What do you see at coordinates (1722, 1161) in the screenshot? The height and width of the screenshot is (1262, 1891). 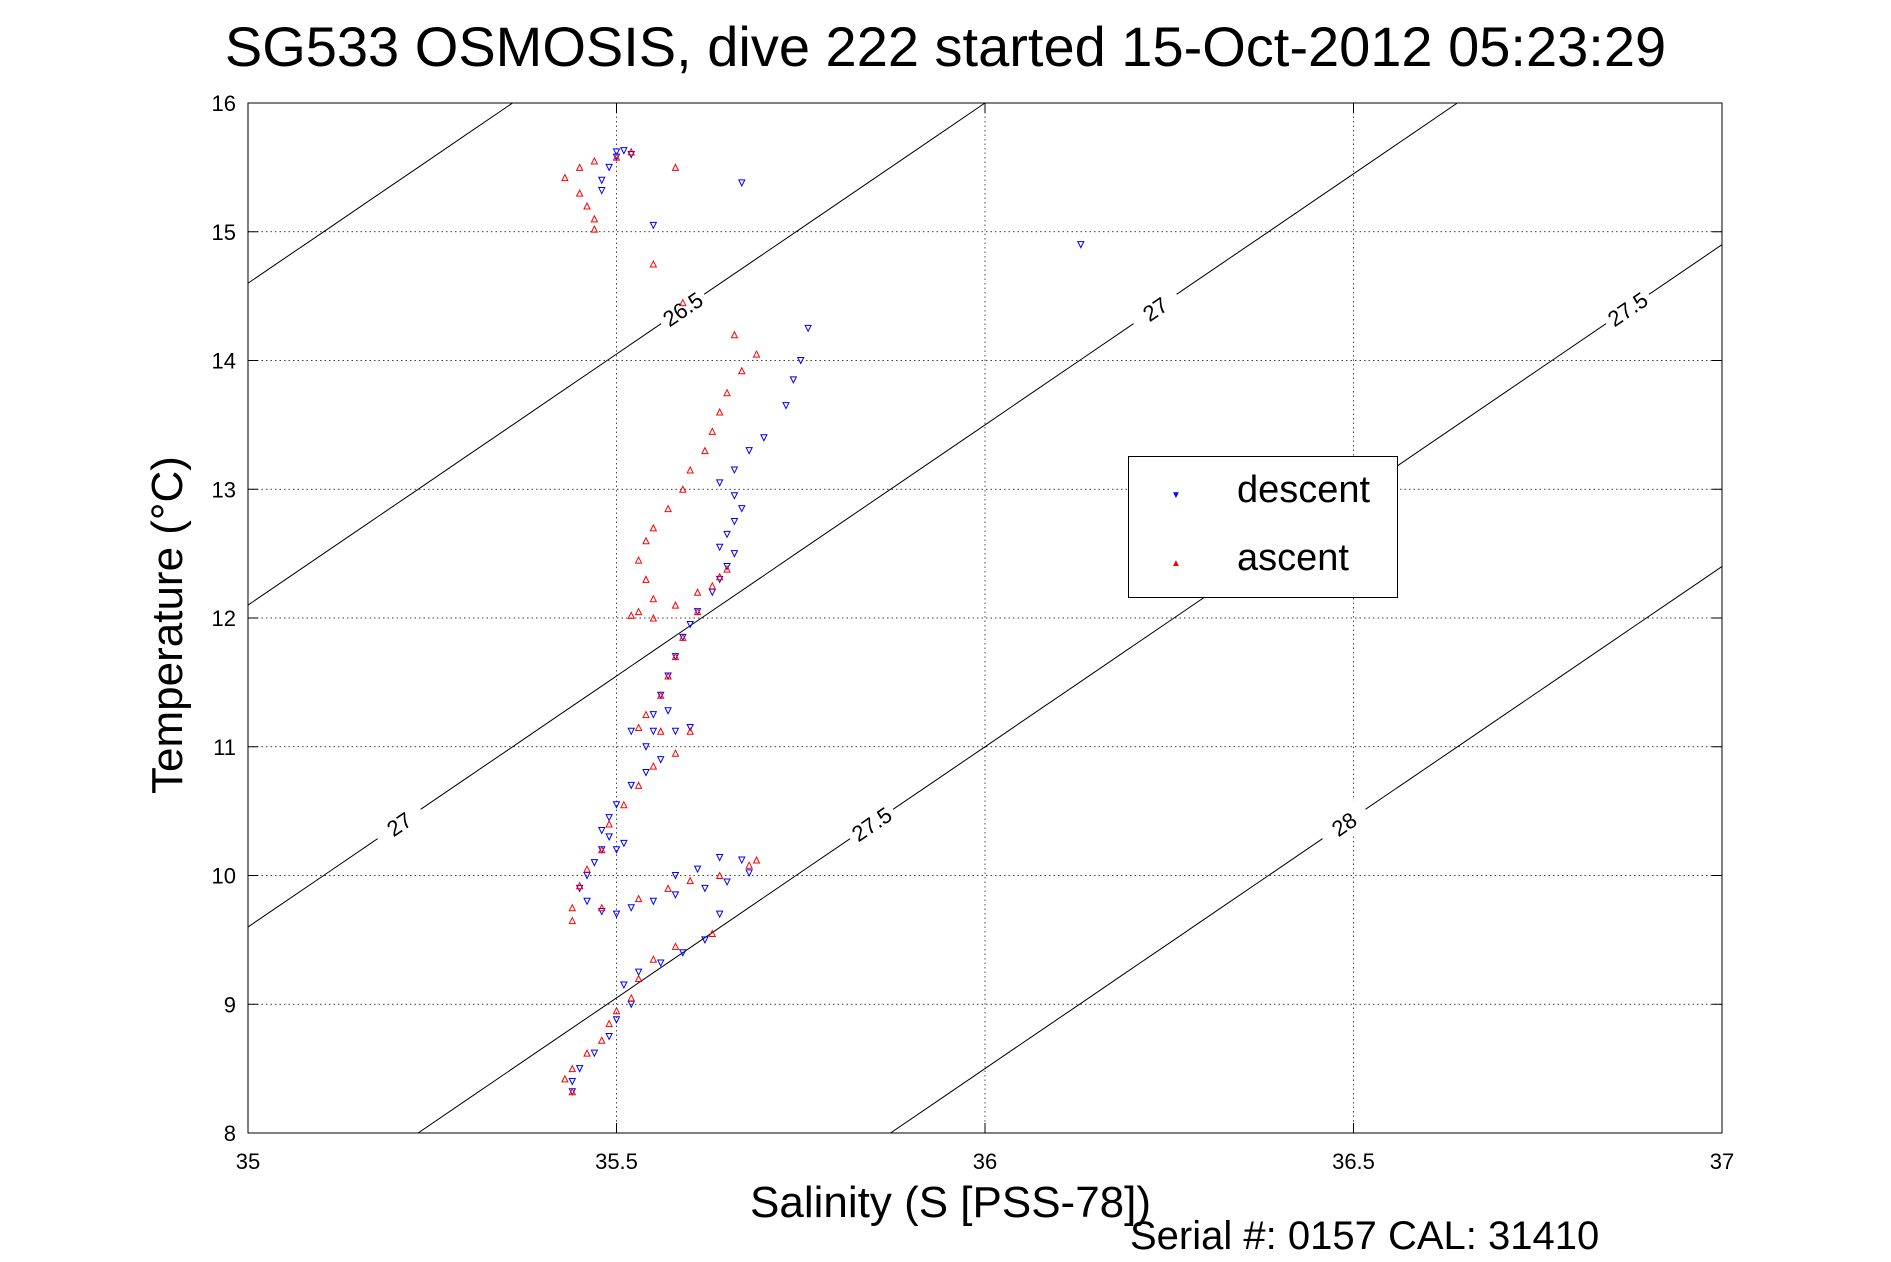 I see `x-tick-label: 37` at bounding box center [1722, 1161].